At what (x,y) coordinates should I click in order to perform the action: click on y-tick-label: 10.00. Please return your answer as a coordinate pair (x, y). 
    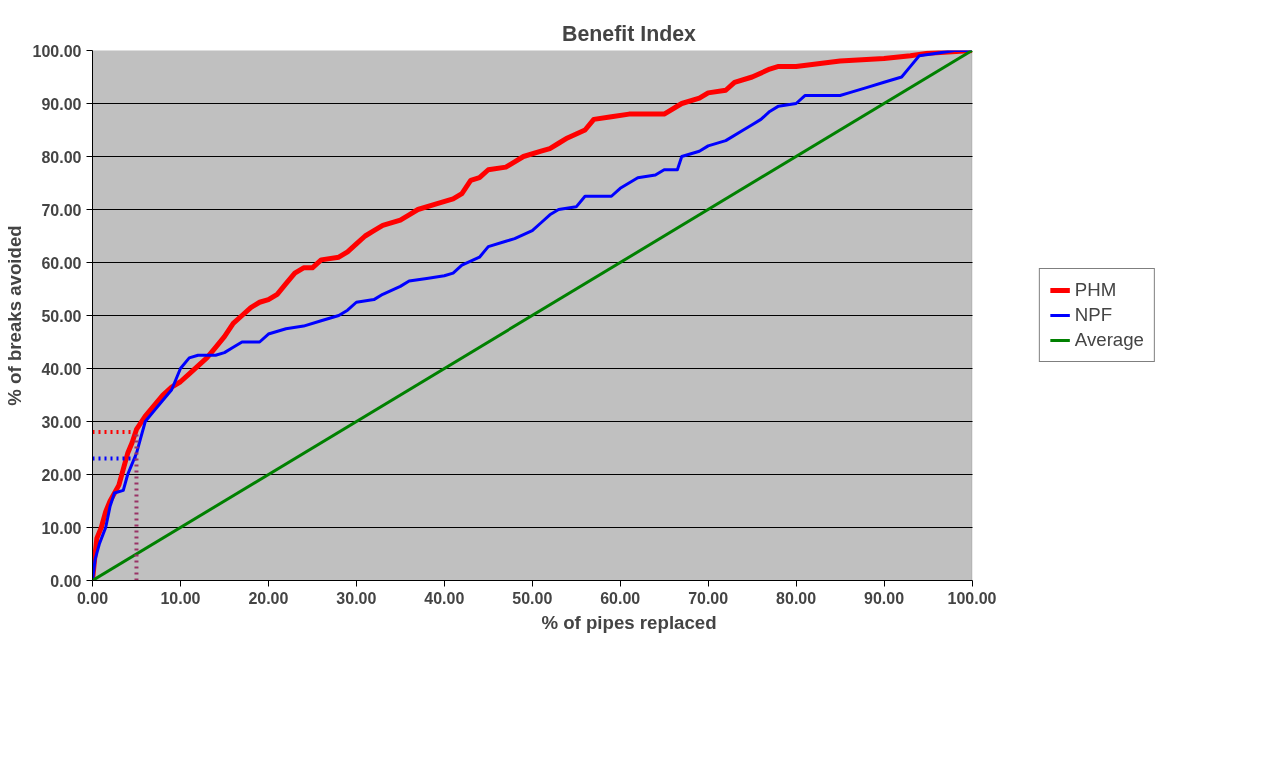
    Looking at the image, I should click on (61, 528).